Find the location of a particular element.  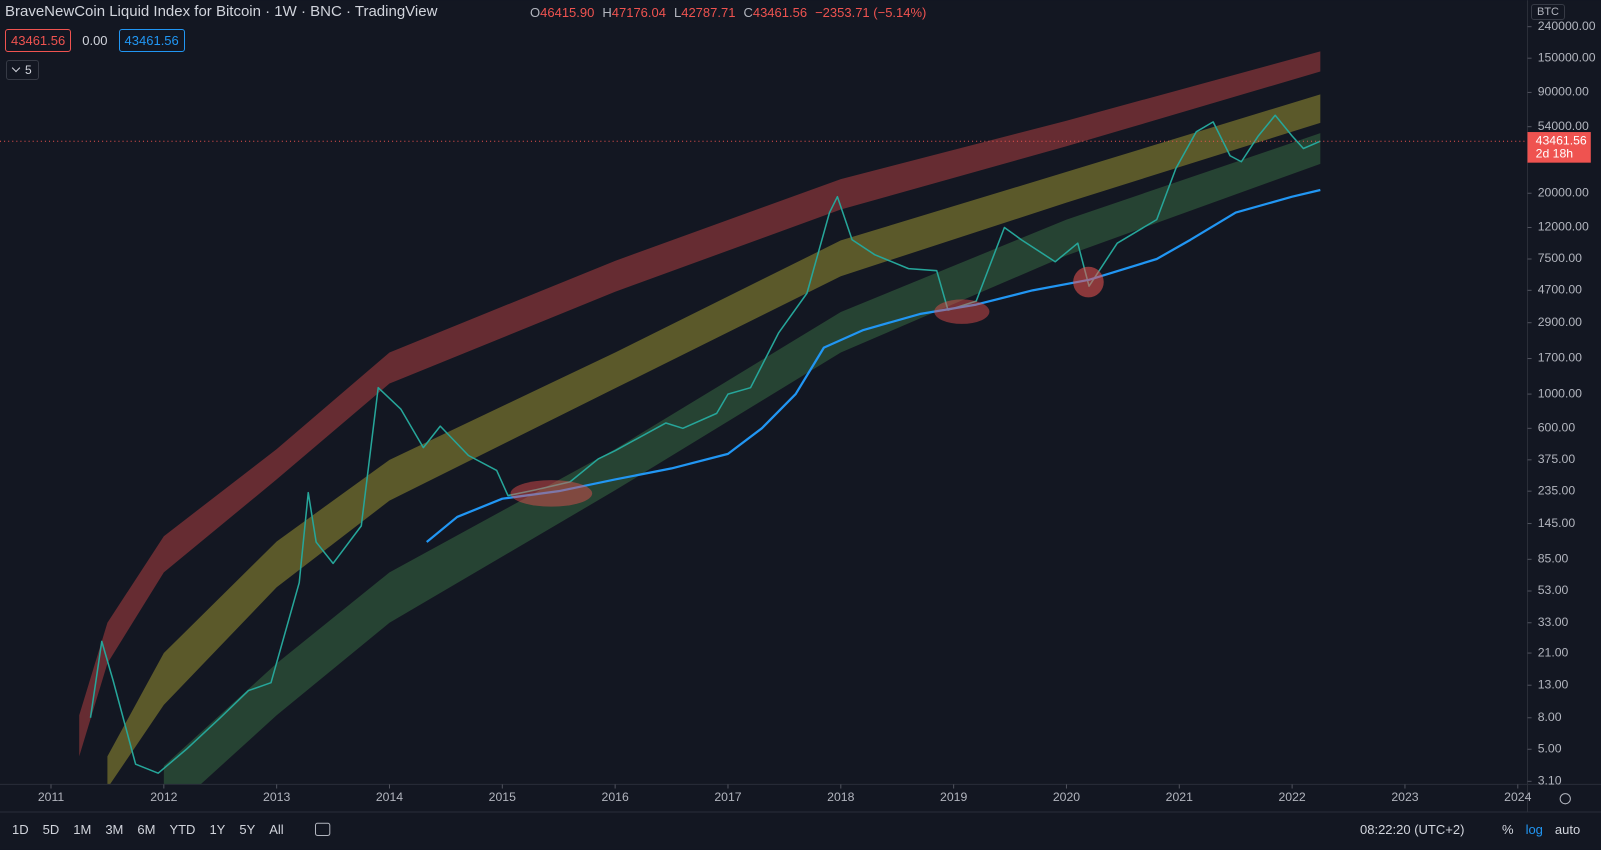

countdown-label: 2d 18h is located at coordinates (1555, 154).